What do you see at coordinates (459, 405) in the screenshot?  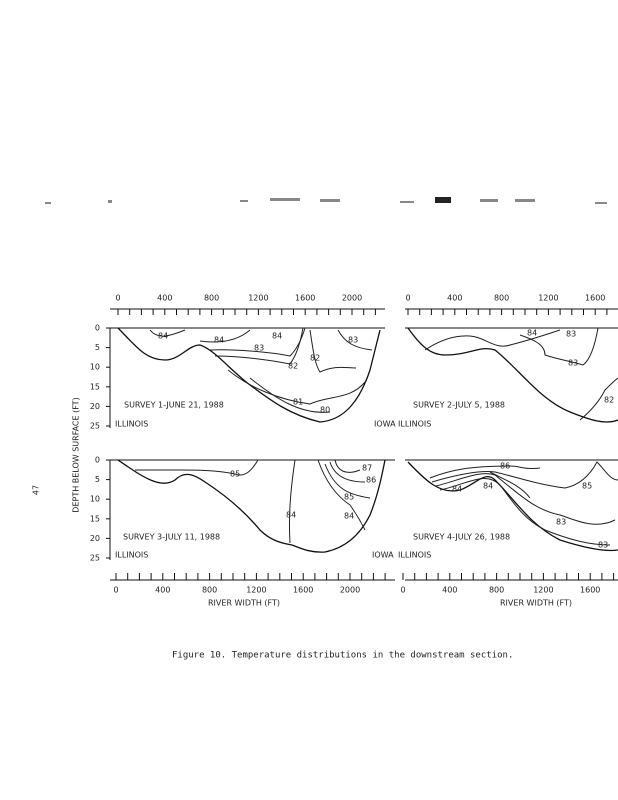 I see `panel-title: SURVEY 2-JULY 5, 1988` at bounding box center [459, 405].